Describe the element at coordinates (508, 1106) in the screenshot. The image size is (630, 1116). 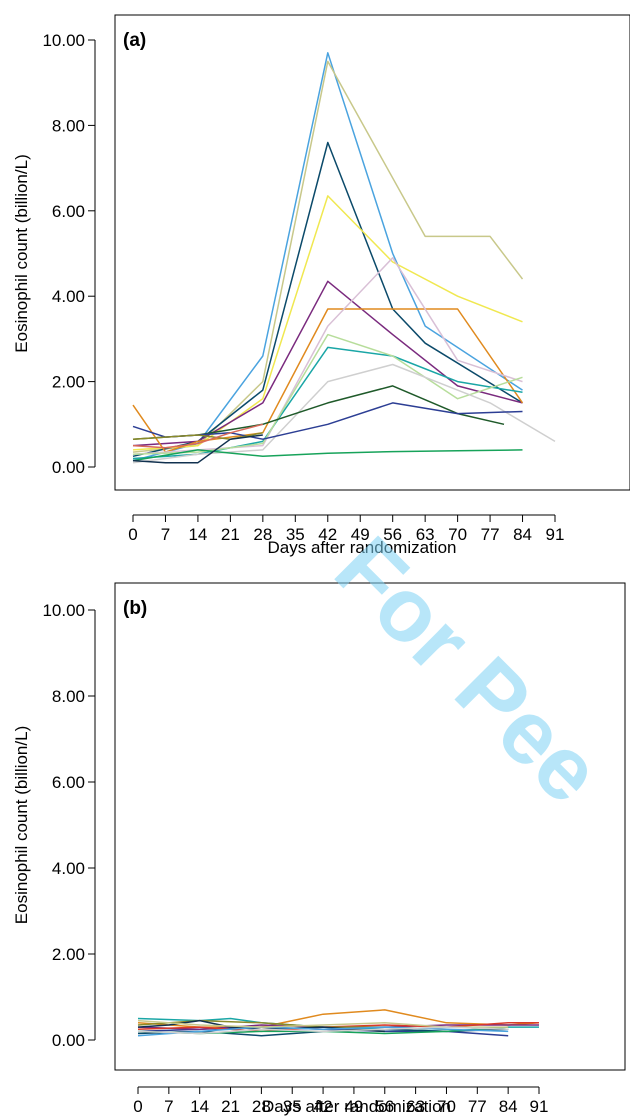
I see `panel-b-x-tick-label: 84` at that location.